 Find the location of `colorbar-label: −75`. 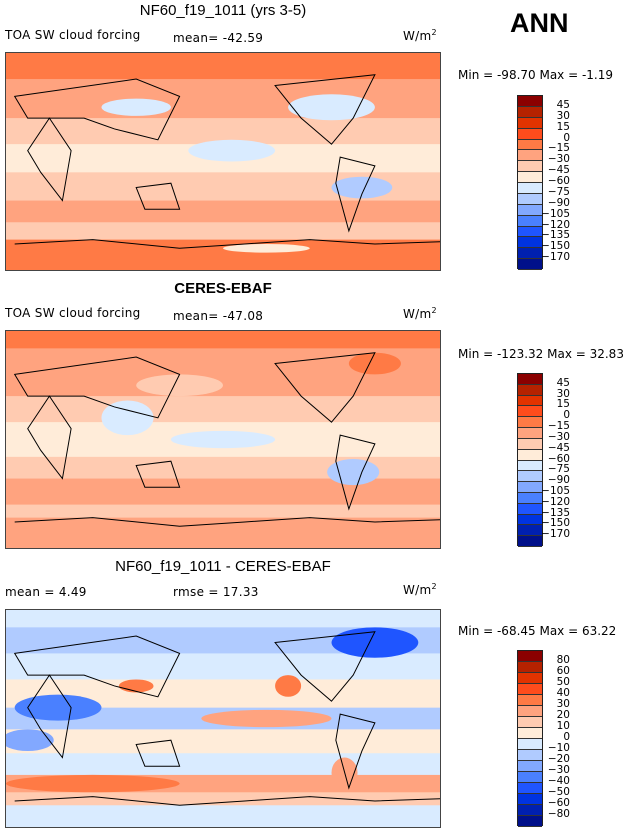

colorbar-label: −75 is located at coordinates (558, 191).